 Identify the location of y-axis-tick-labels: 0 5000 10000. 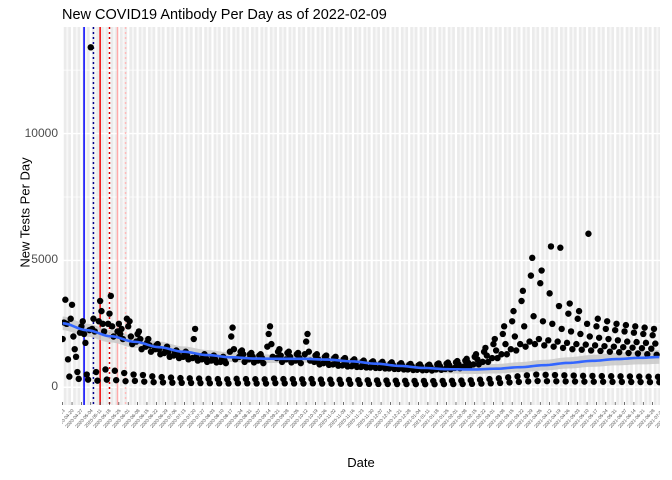
(29, 240).